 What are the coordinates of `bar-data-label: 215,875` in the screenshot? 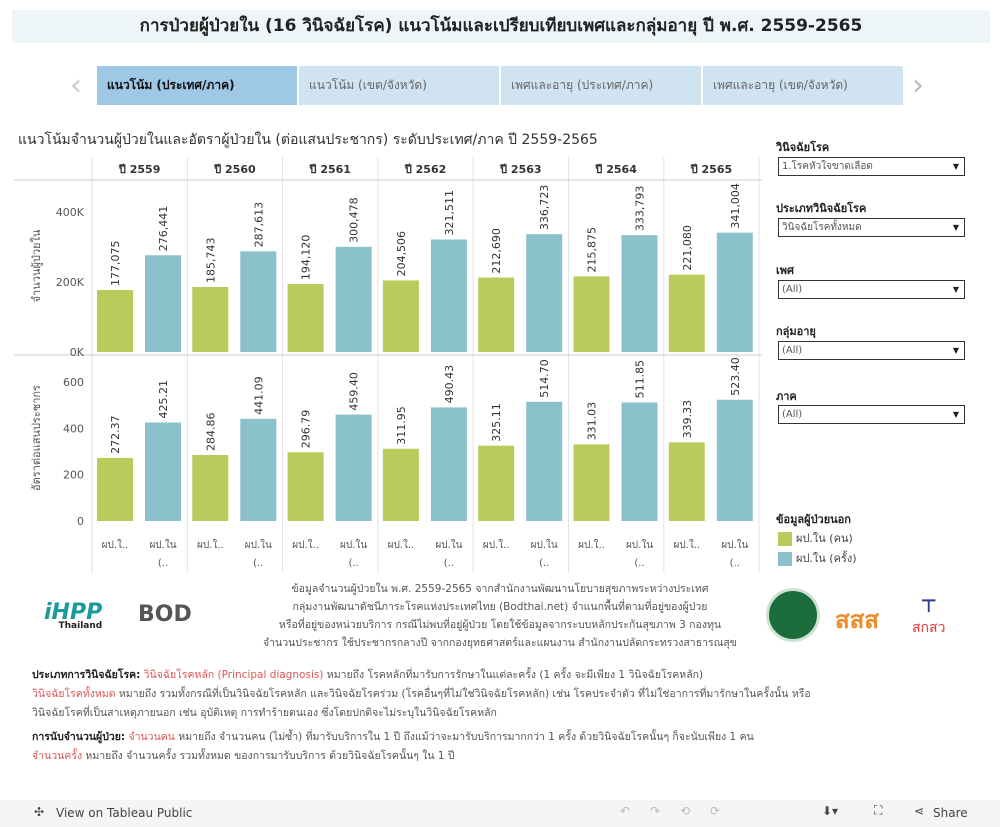 It's located at (592, 250).